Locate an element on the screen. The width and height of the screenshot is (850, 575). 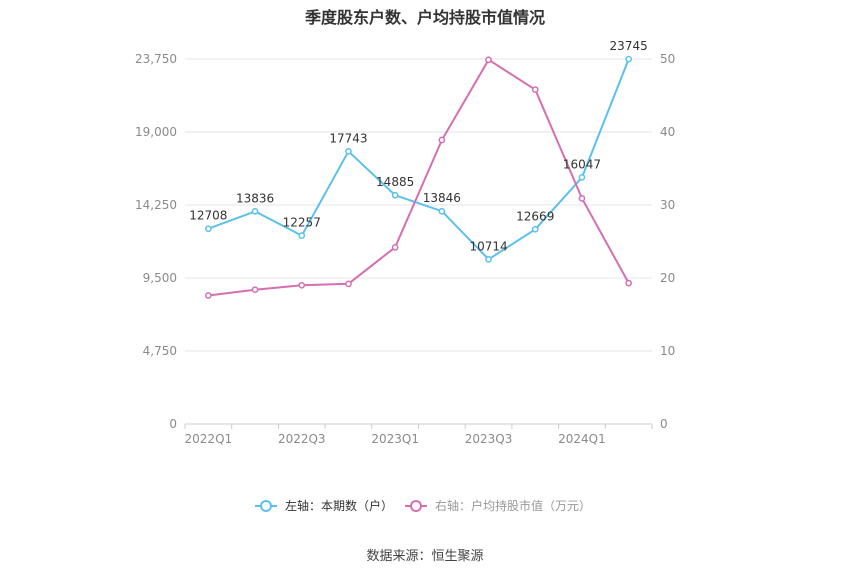
data-label: 14885 is located at coordinates (395, 182).